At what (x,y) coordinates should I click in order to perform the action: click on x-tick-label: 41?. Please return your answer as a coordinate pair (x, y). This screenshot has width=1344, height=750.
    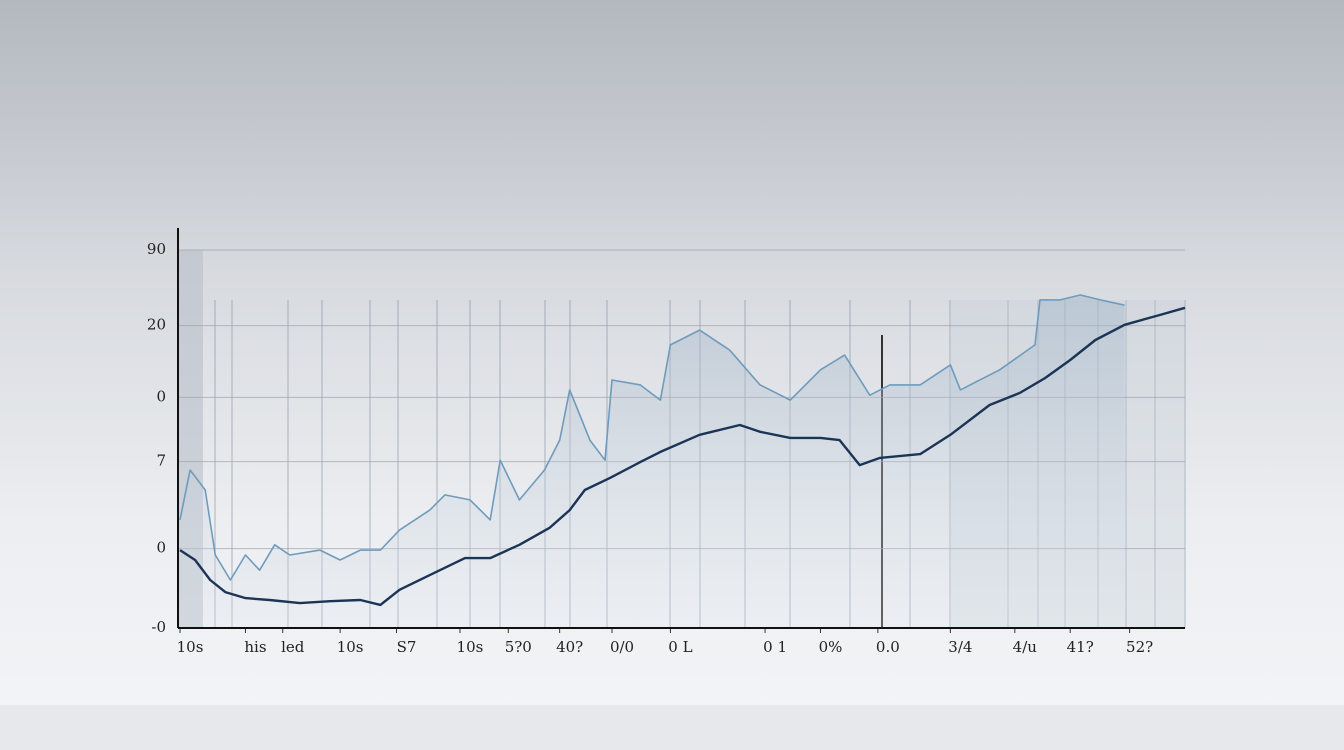
    Looking at the image, I should click on (1080, 647).